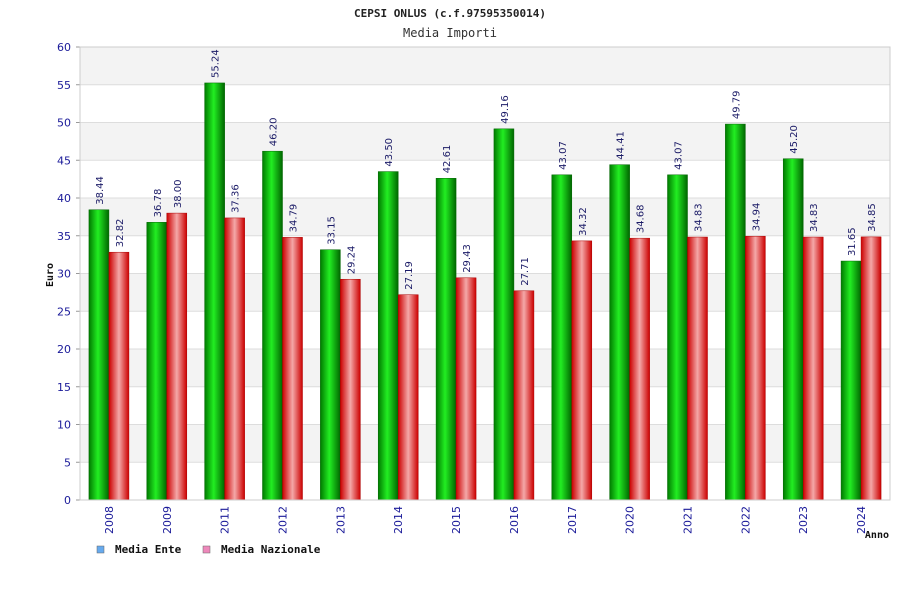 This screenshot has width=900, height=600. What do you see at coordinates (214, 291) in the screenshot?
I see `bar-media-ente-2011` at bounding box center [214, 291].